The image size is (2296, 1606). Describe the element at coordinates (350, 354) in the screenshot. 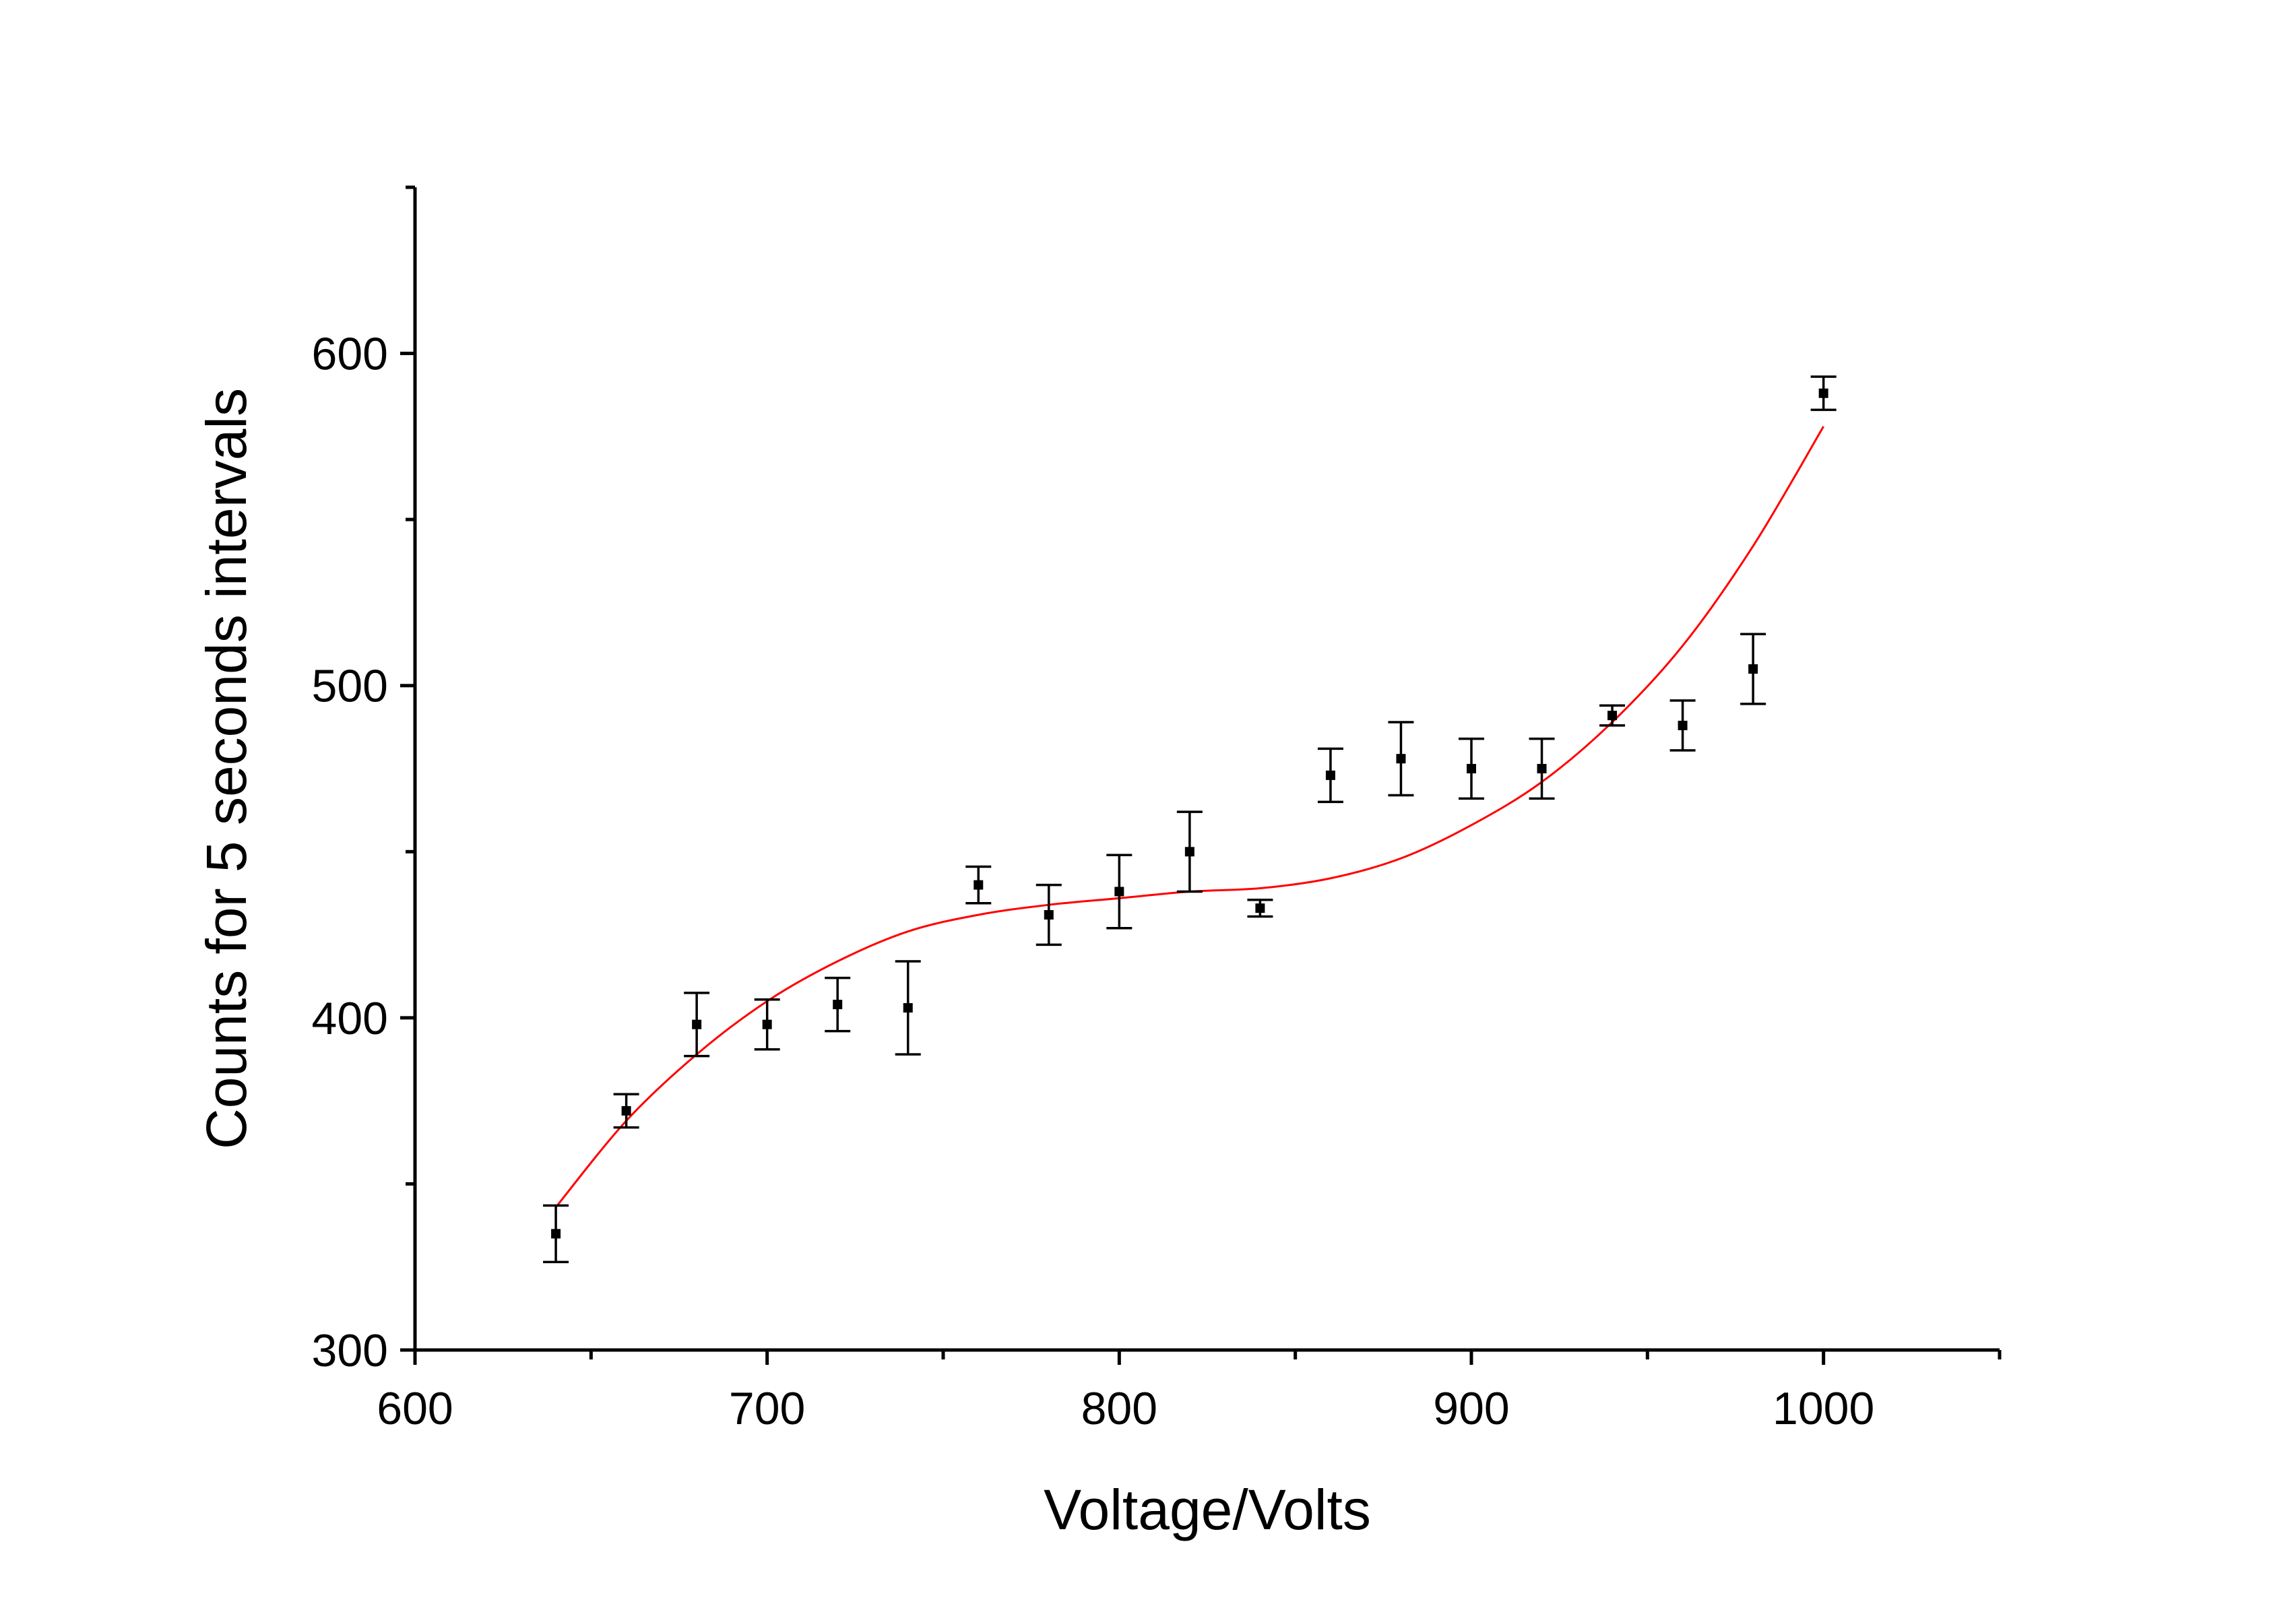

I see `y-tick-label: 600` at that location.